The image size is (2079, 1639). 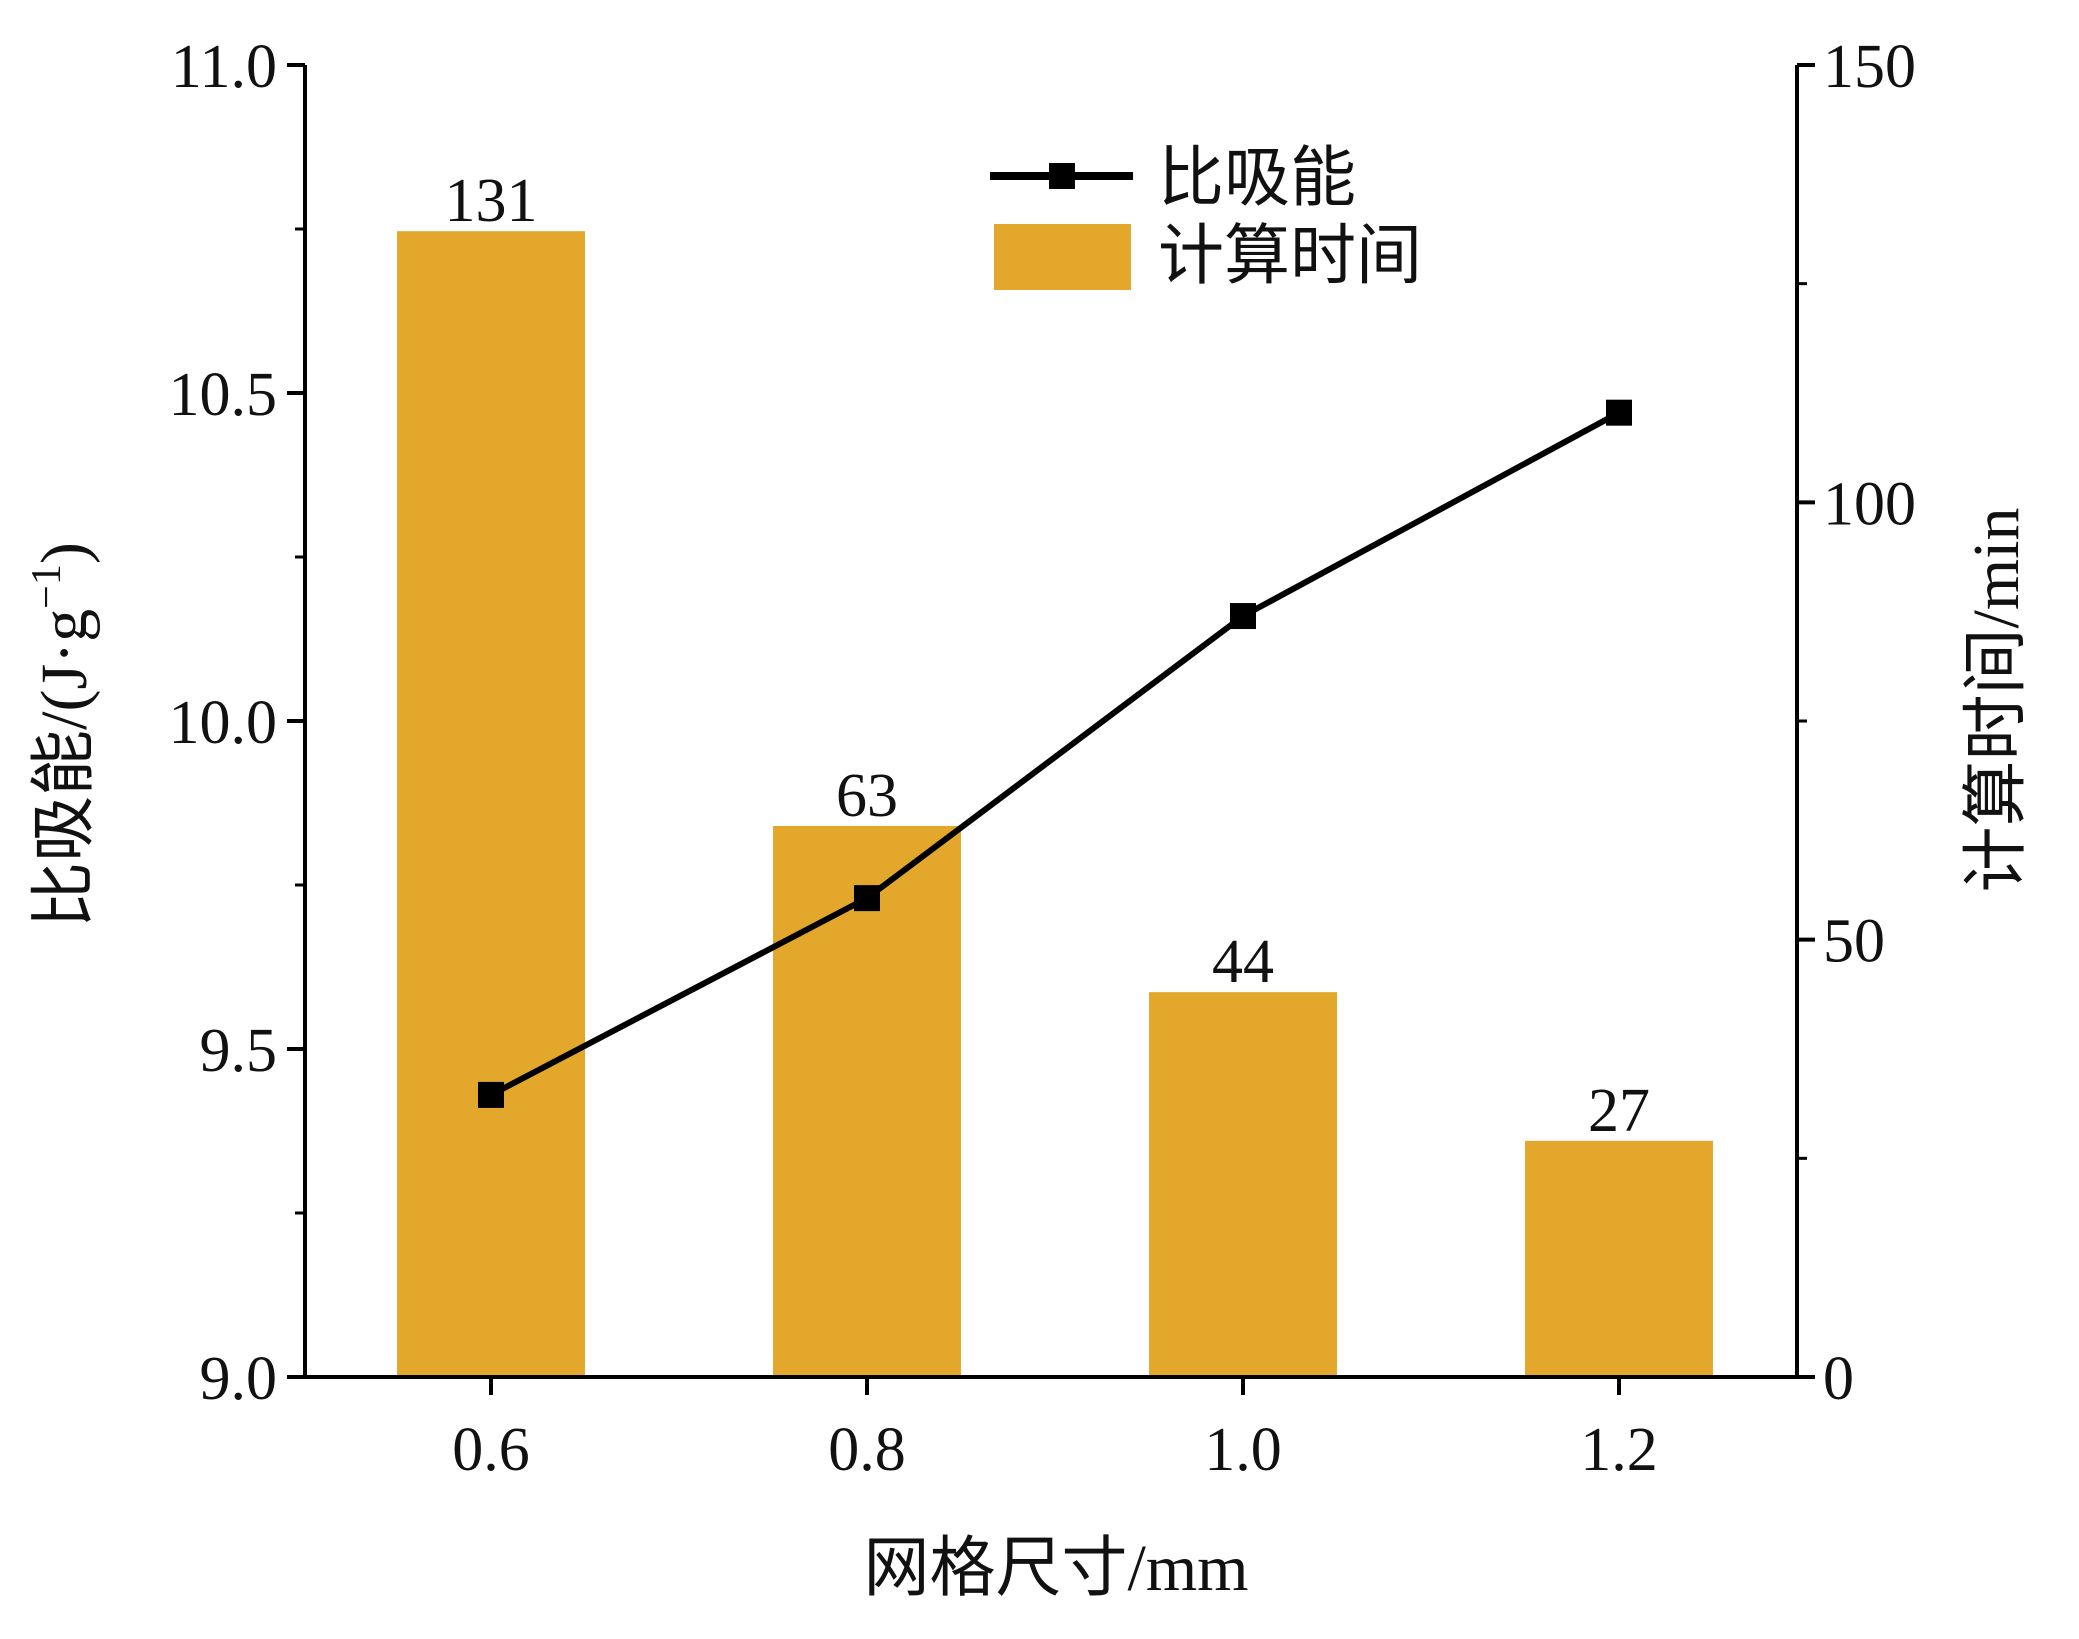 I want to click on bar-value-label-1.2: 27, so click(x=1619, y=1111).